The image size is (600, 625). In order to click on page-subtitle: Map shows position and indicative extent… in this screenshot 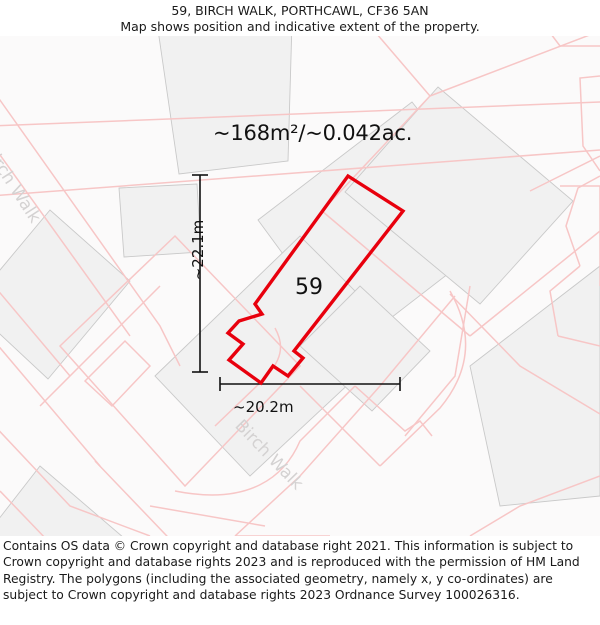, I will do `click(300, 26)`.